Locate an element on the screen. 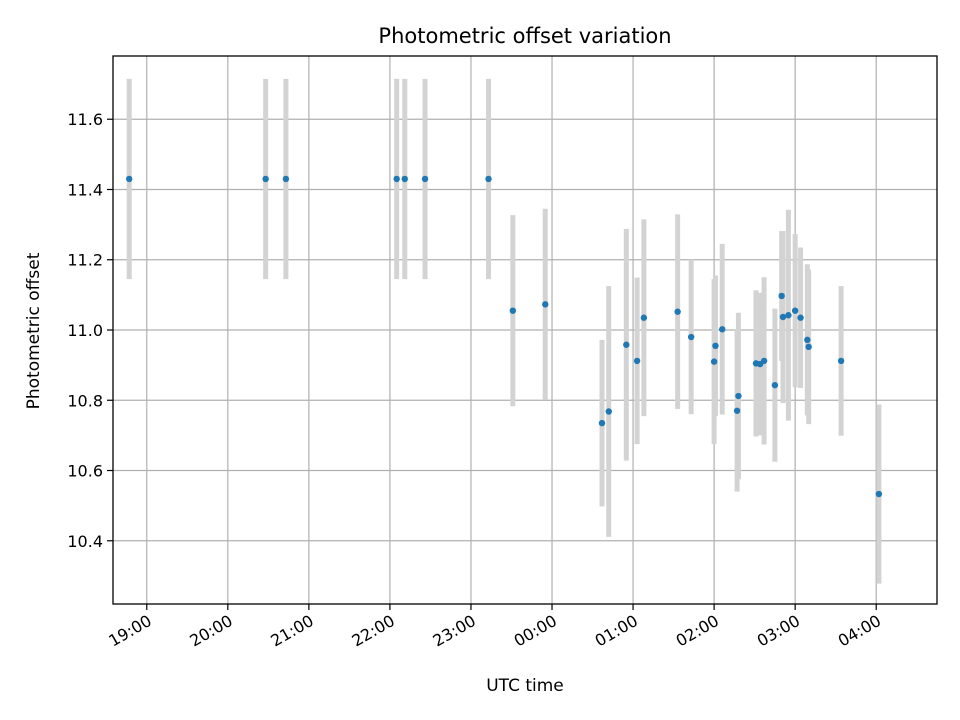 This screenshot has width=960, height=720. y-tick-label: 10.4 is located at coordinates (85, 541).